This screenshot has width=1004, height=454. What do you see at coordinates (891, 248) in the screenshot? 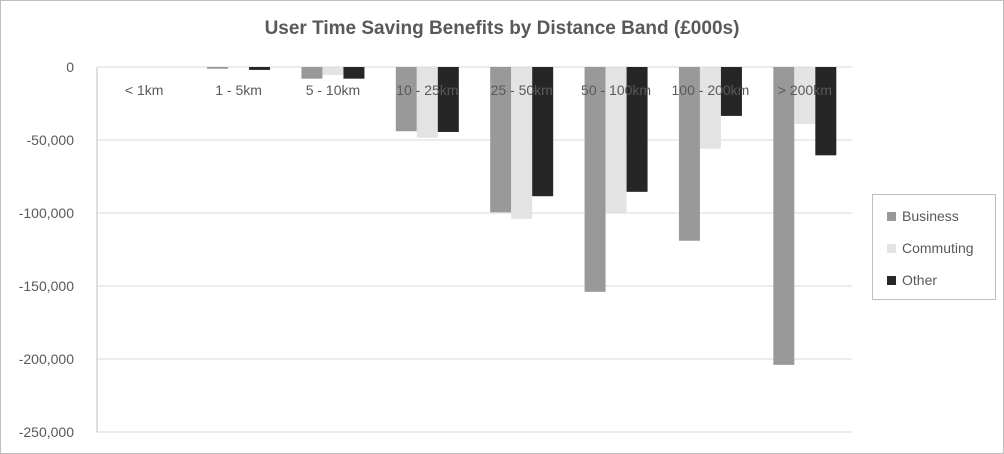
I see `legend-swatch-commuting` at bounding box center [891, 248].